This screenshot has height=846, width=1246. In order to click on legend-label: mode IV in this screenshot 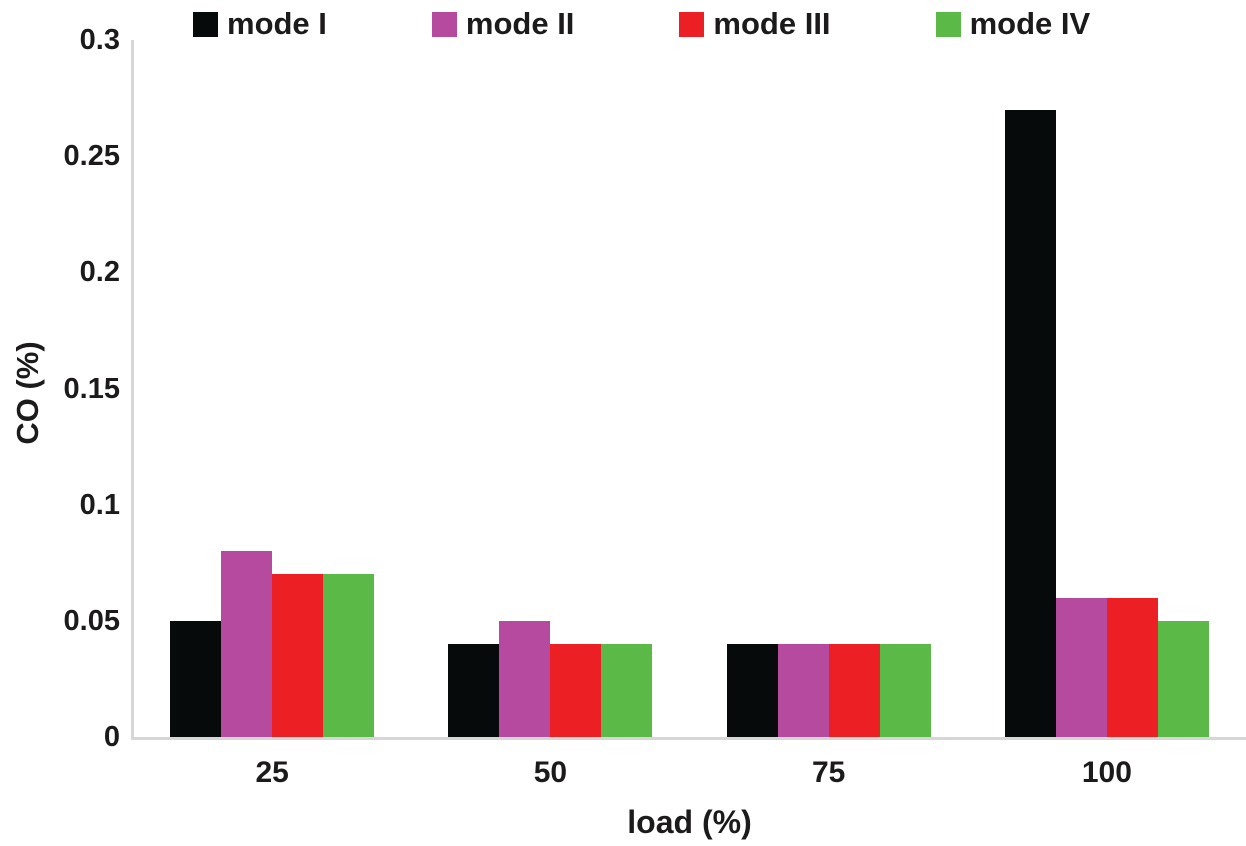, I will do `click(1030, 23)`.